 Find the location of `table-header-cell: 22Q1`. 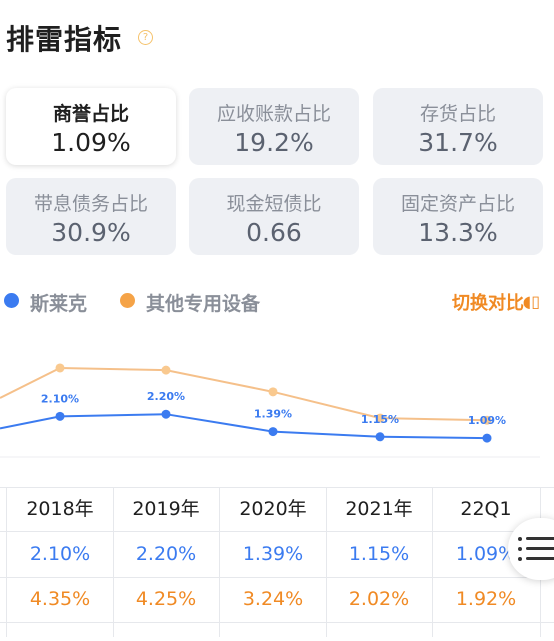

table-header-cell: 22Q1 is located at coordinates (486, 509).